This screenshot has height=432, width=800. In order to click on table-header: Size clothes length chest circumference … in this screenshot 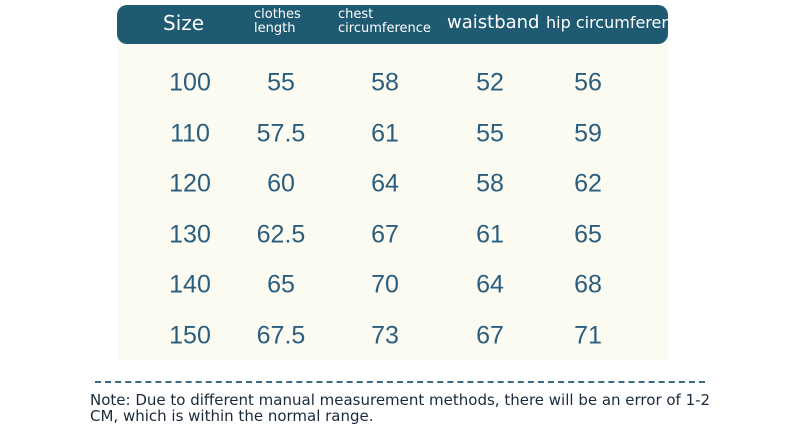, I will do `click(392, 24)`.